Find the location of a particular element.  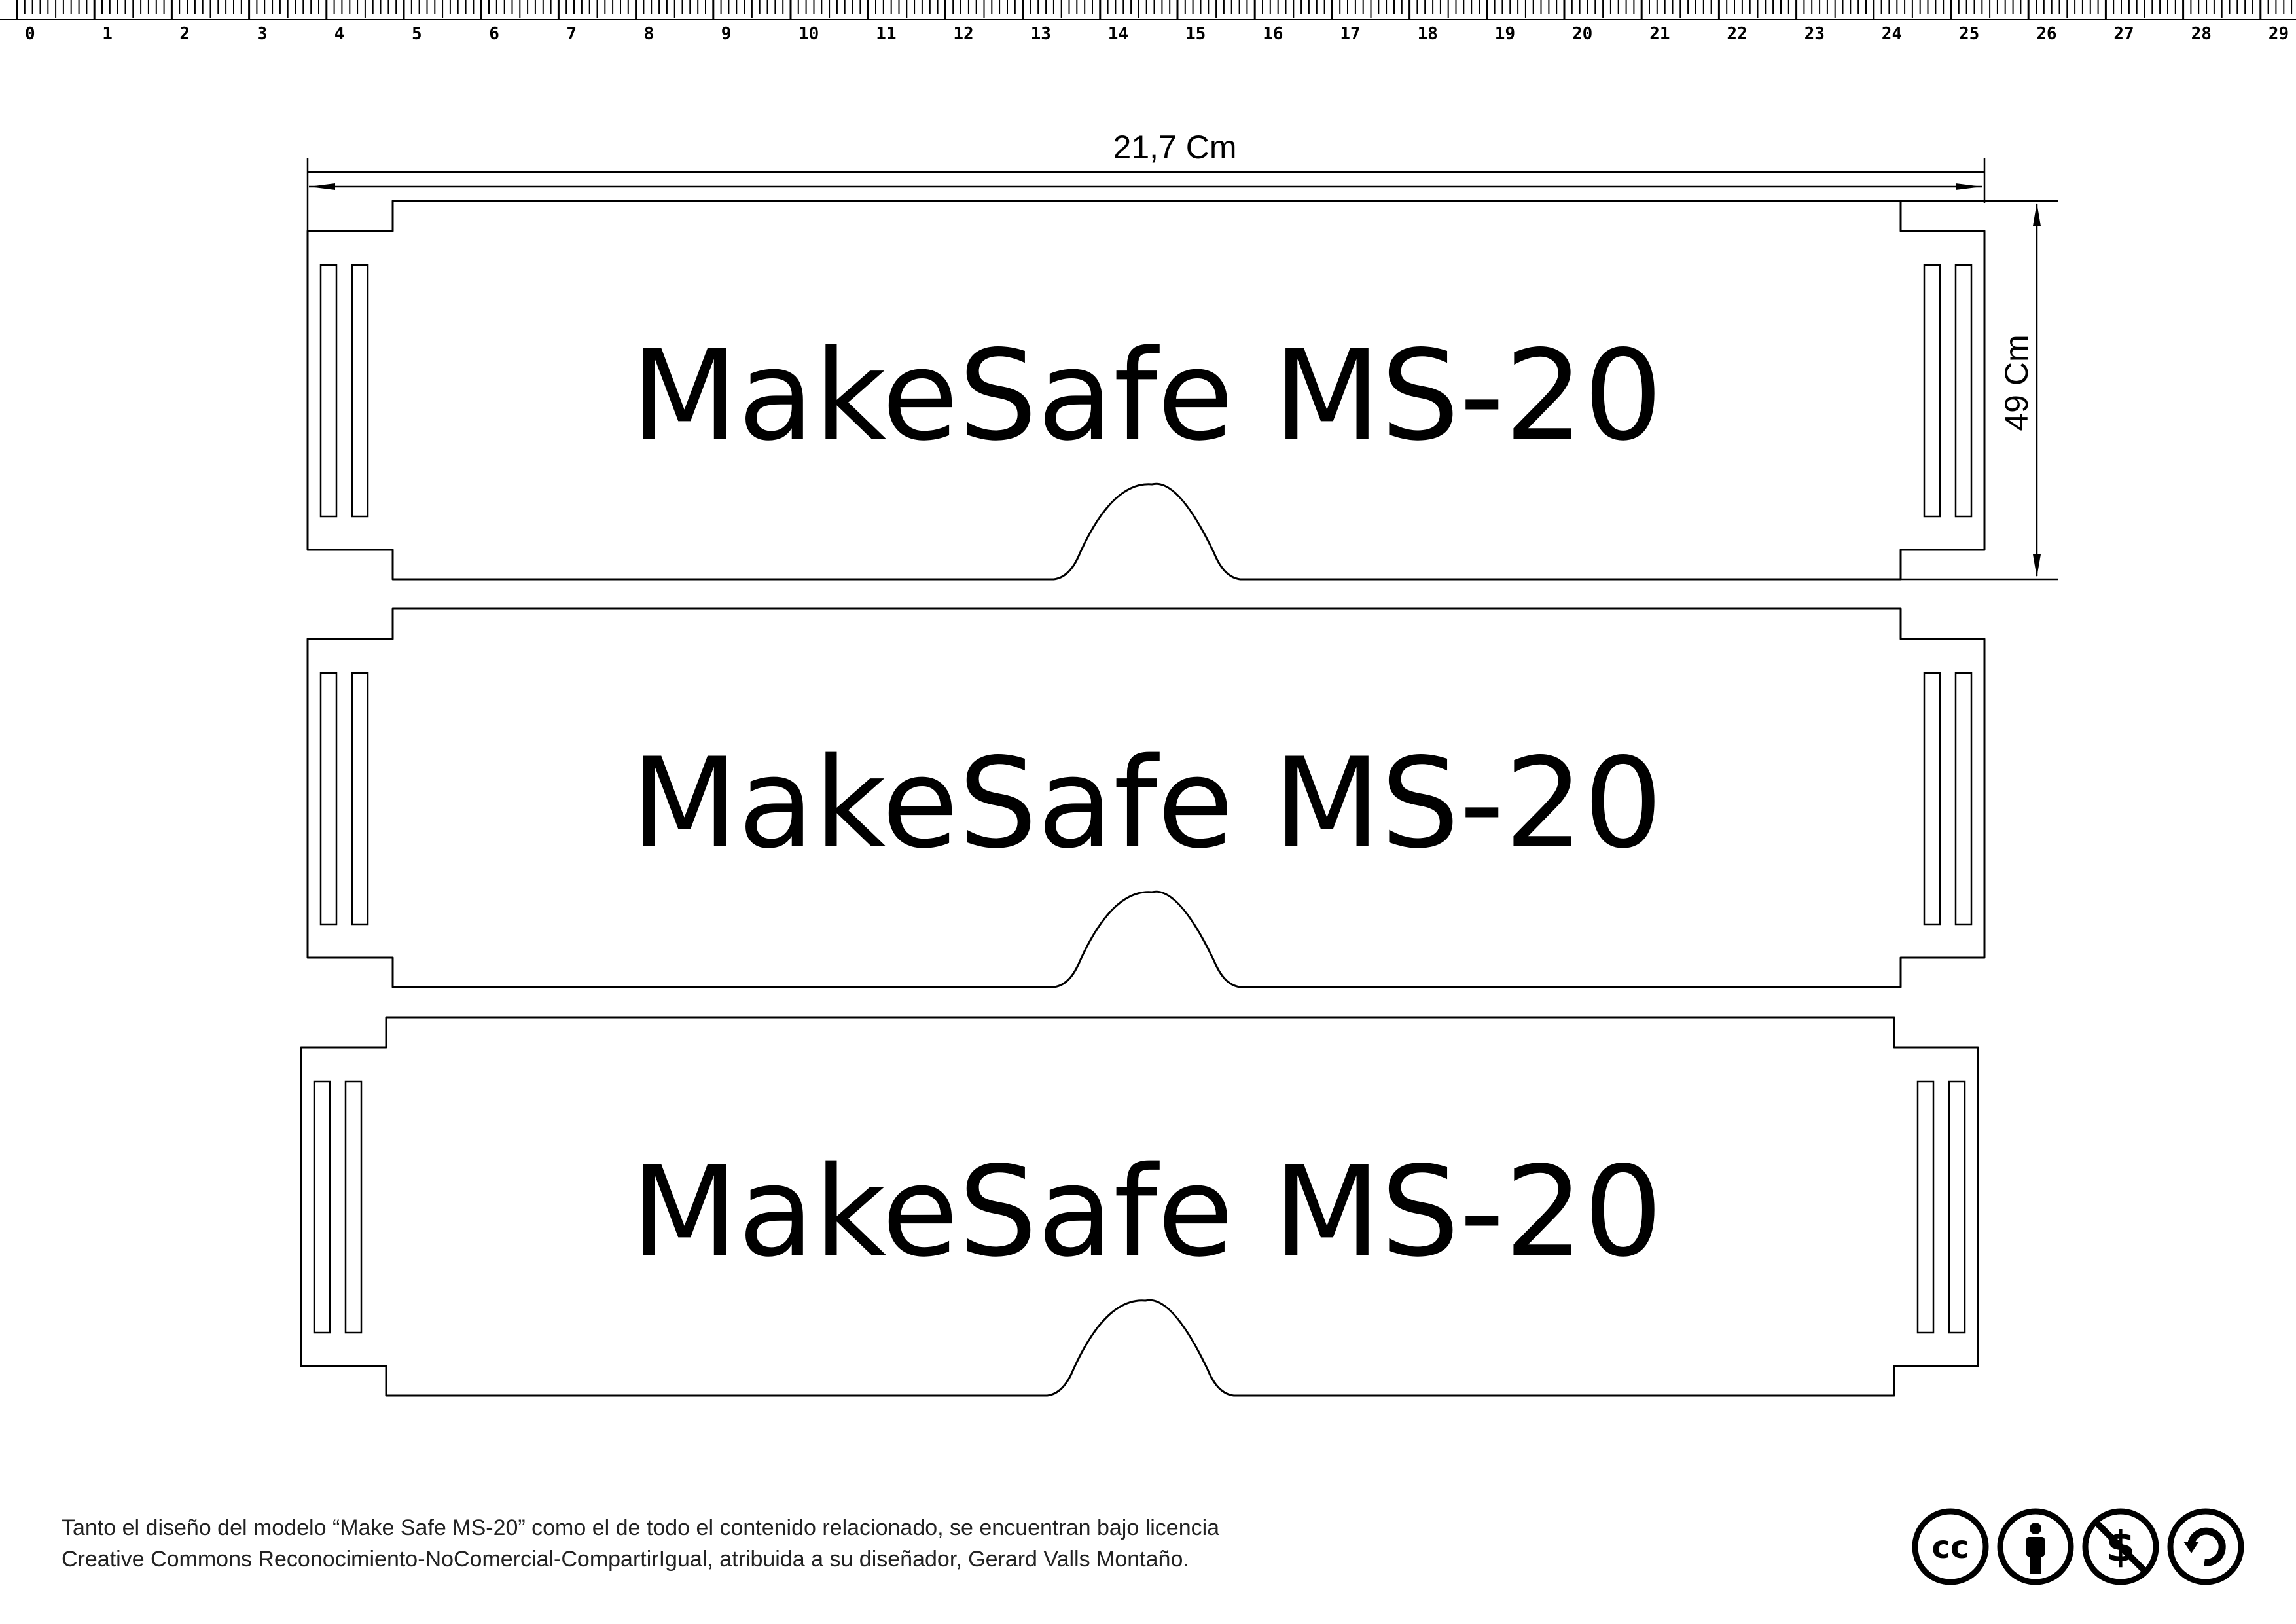

ruler-label: 19 is located at coordinates (1505, 34).